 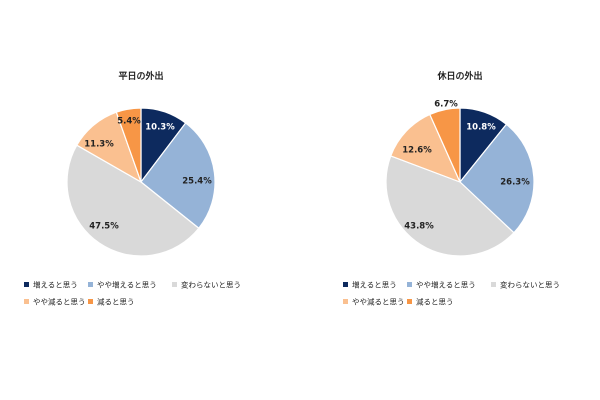 What do you see at coordinates (160, 128) in the screenshot?
I see `data-label: 10.3%` at bounding box center [160, 128].